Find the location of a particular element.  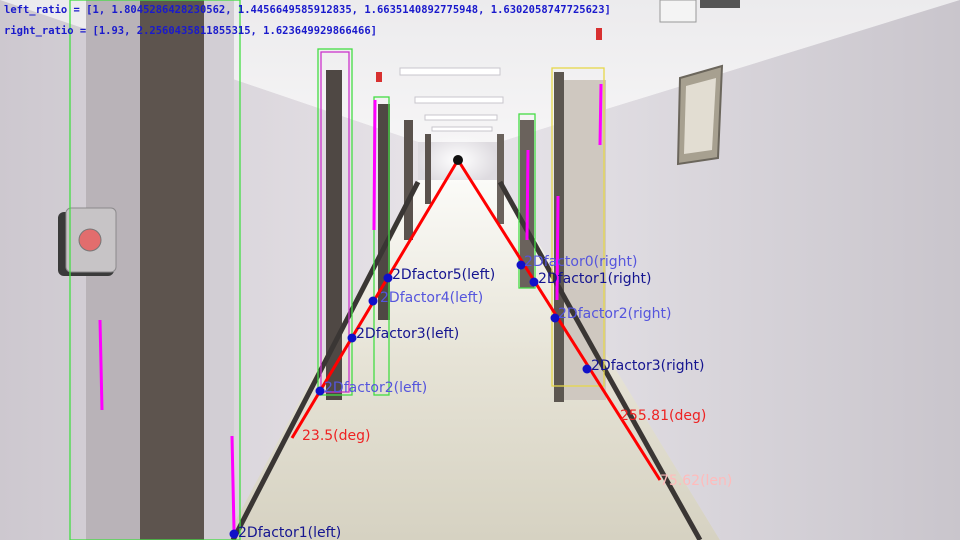

ceiling-fixture is located at coordinates (720, 4).